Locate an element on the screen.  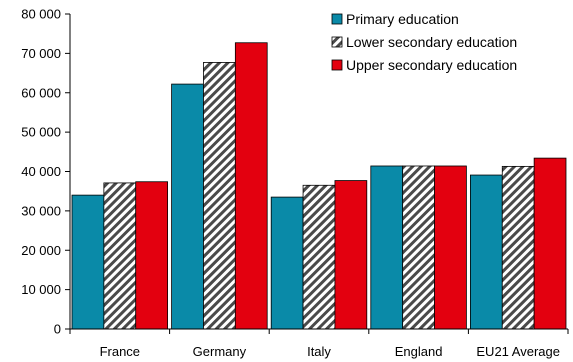
legend-label: Lower secondary education is located at coordinates (431, 42).